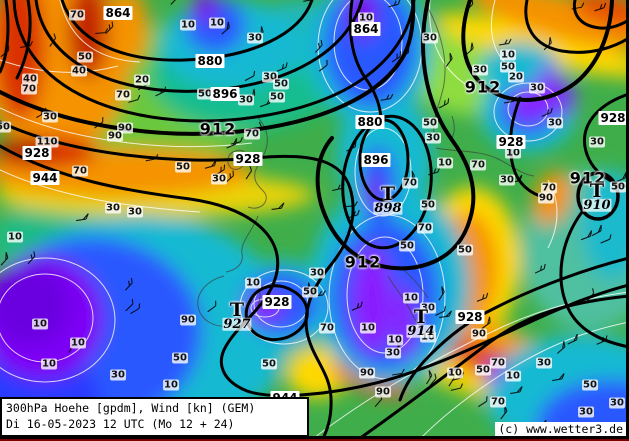 The image size is (629, 441). I want to click on wind-speed-label: 20, so click(142, 80).